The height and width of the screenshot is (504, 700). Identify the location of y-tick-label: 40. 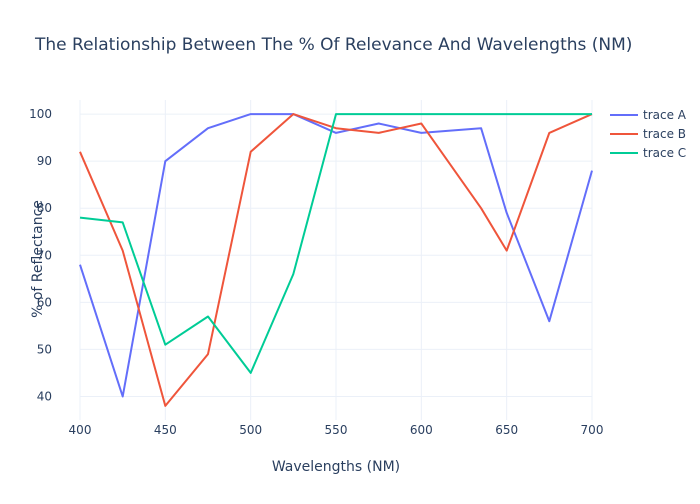
(44, 396).